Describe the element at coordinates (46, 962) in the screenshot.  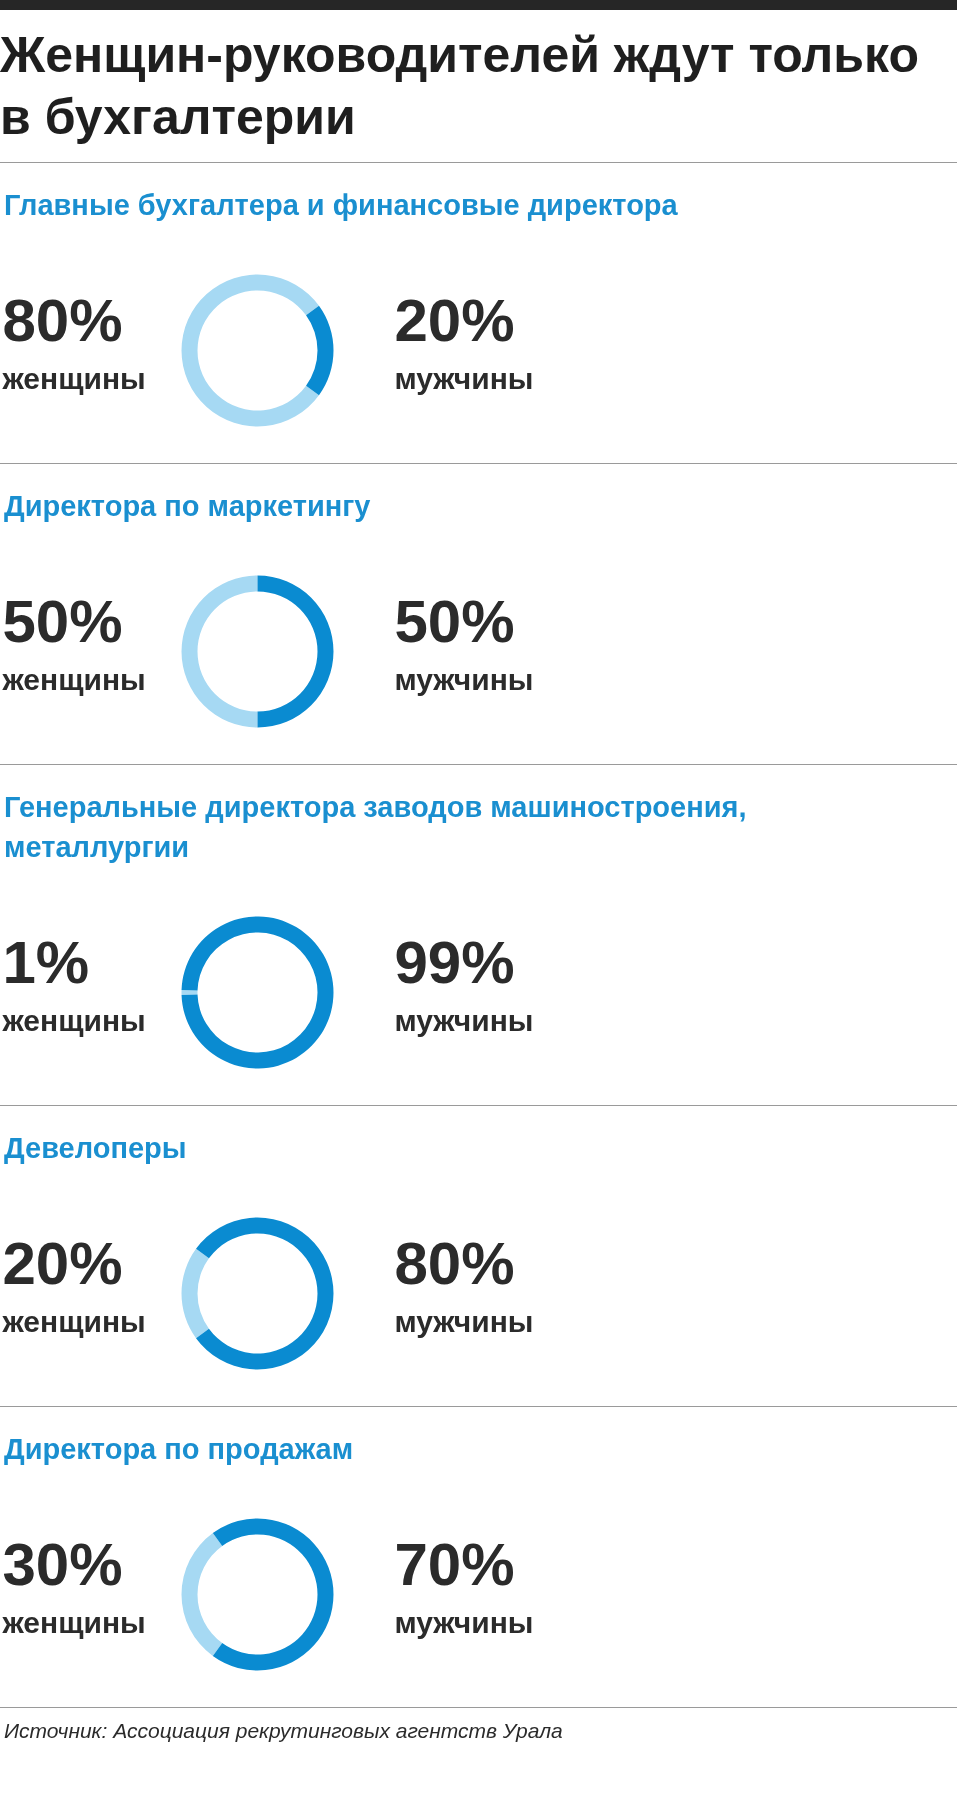
I see `data-label: 1%` at that location.